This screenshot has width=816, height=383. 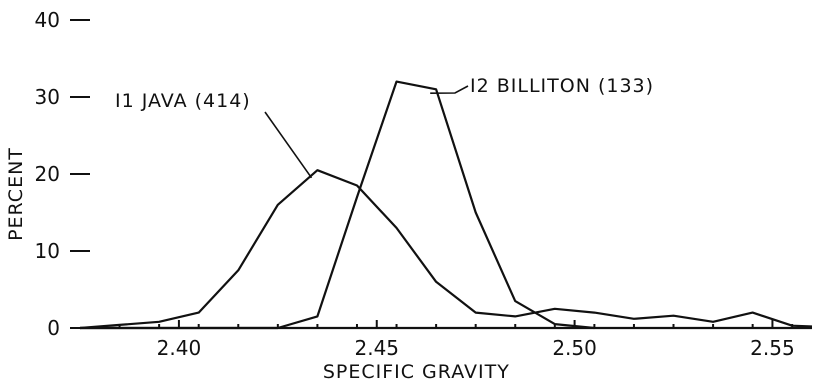 What do you see at coordinates (288, 145) in the screenshot?
I see `java-label-leader` at bounding box center [288, 145].